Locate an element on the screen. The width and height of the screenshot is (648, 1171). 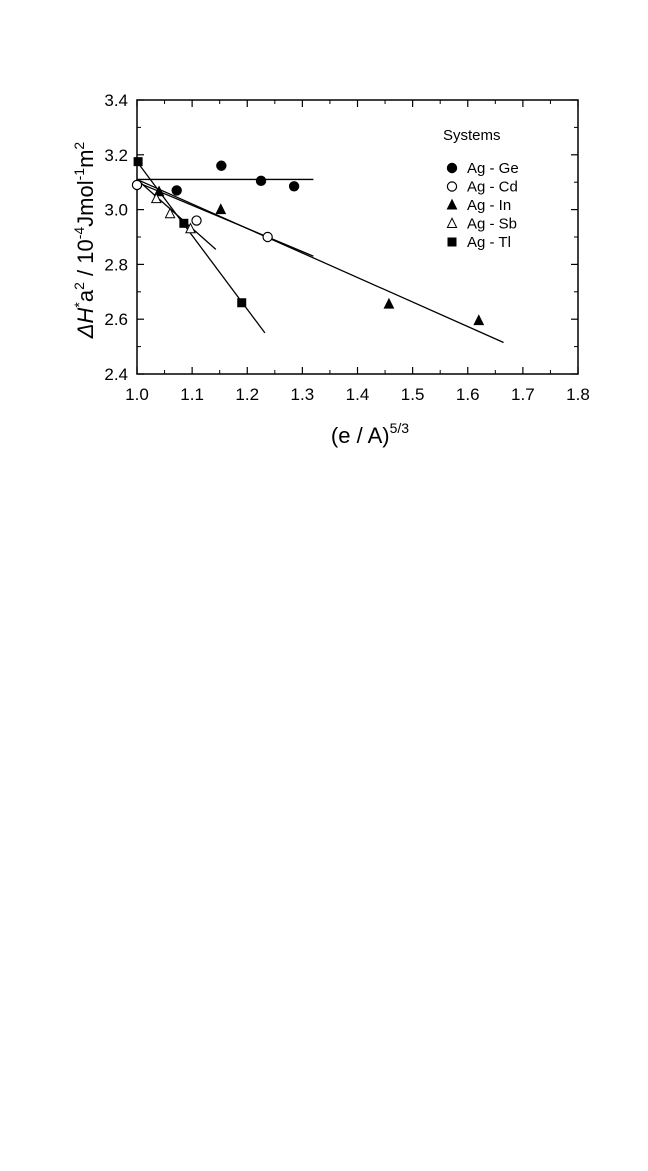
x-axis-label-superscript: 5/3 is located at coordinates (400, 428).